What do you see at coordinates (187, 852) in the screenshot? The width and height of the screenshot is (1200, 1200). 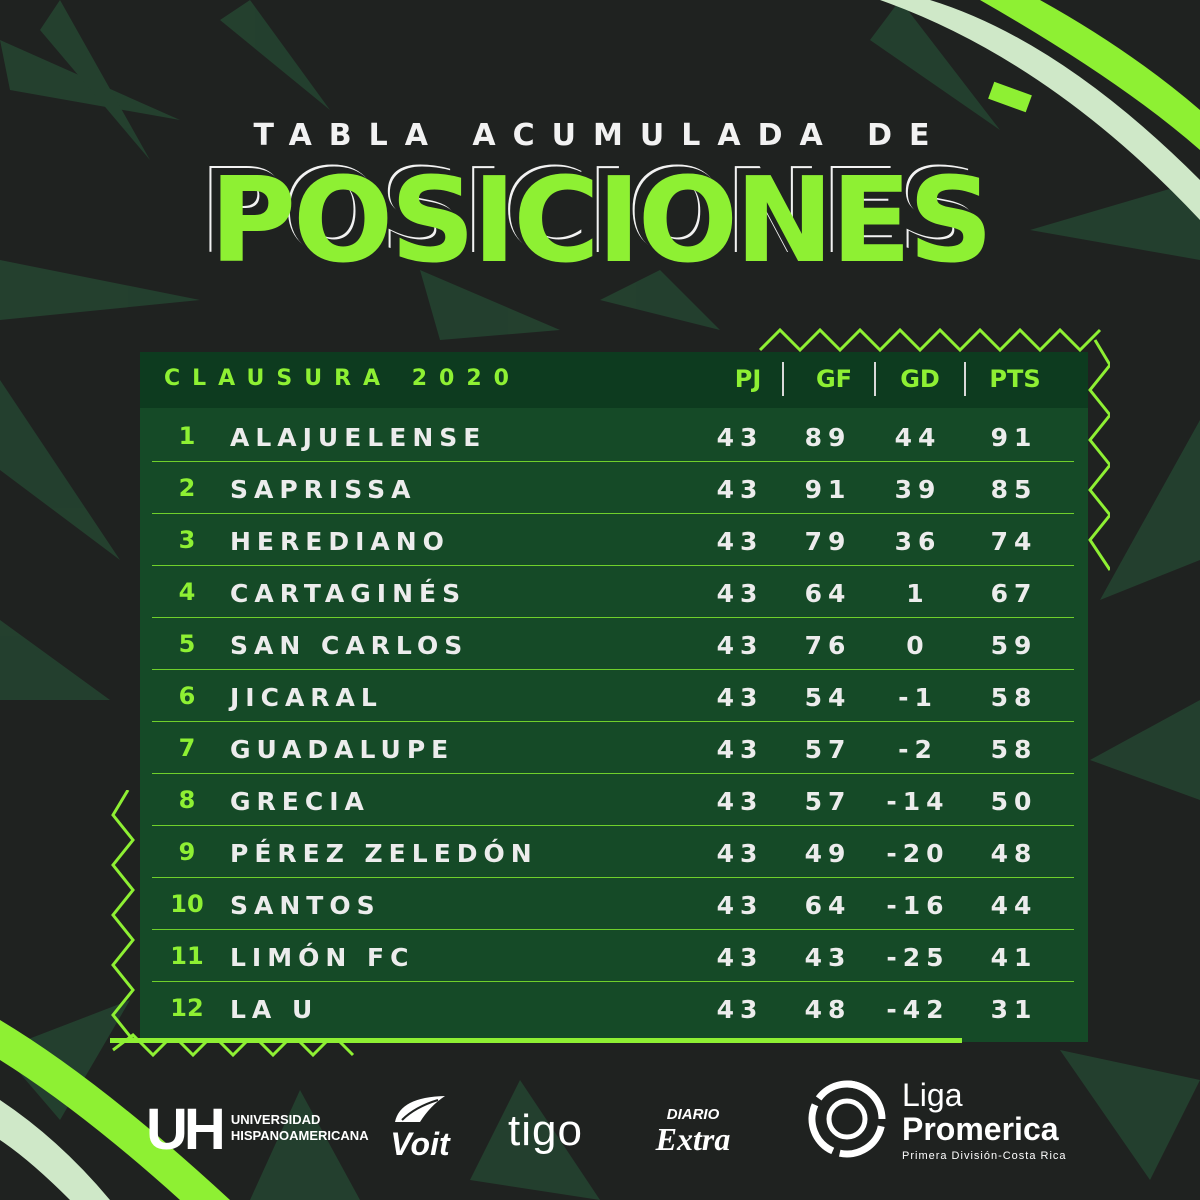 I see `position-cell: 9` at bounding box center [187, 852].